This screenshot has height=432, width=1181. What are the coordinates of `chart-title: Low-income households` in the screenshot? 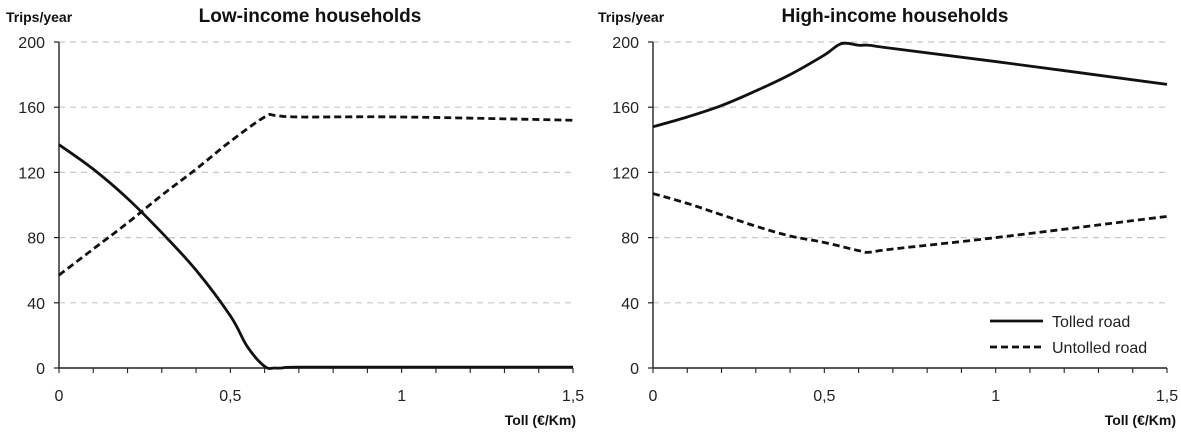 It's located at (310, 16).